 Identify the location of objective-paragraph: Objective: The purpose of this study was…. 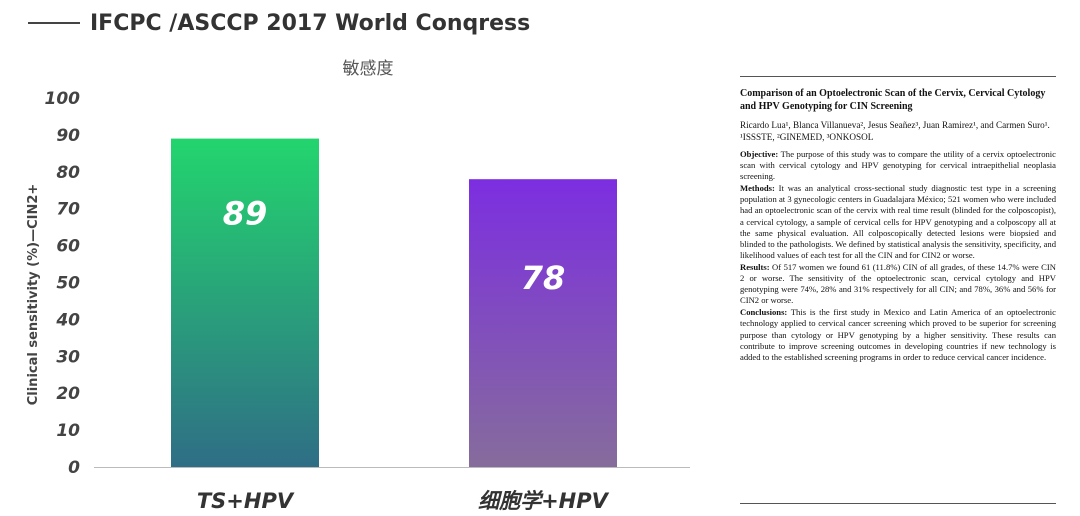
(898, 165).